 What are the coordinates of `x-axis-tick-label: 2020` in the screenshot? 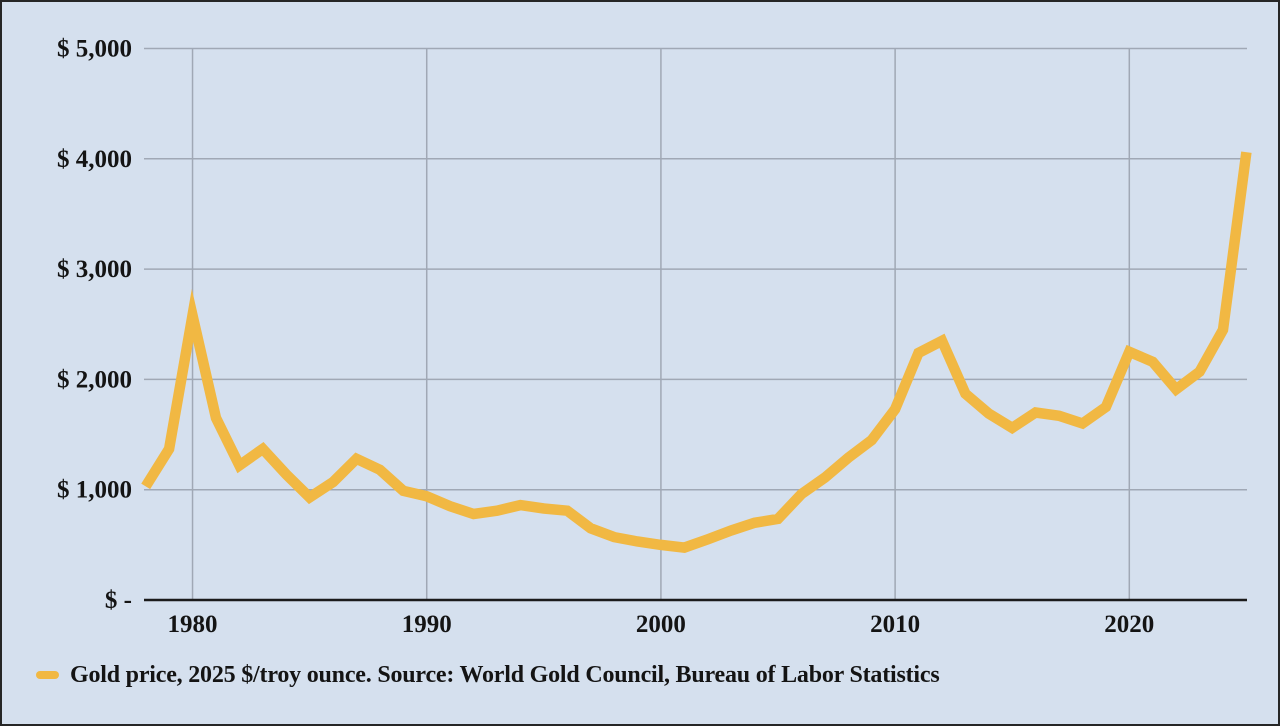 It's located at (1129, 624).